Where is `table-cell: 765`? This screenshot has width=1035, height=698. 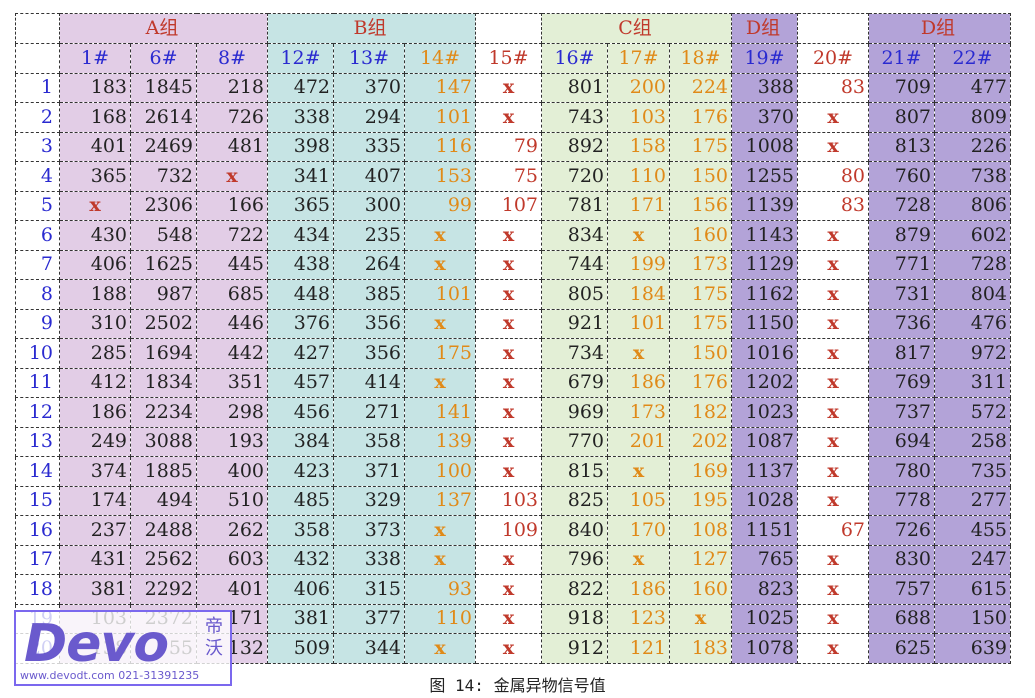
table-cell: 765 is located at coordinates (764, 559).